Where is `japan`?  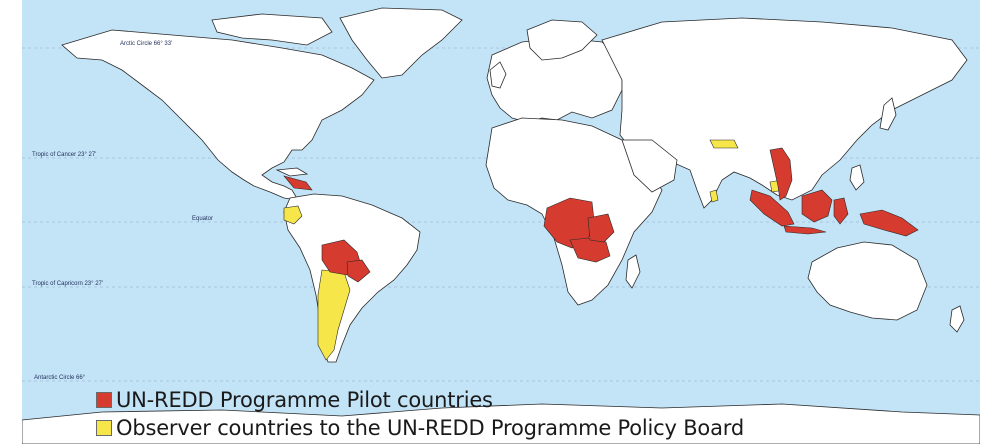 japan is located at coordinates (888, 114).